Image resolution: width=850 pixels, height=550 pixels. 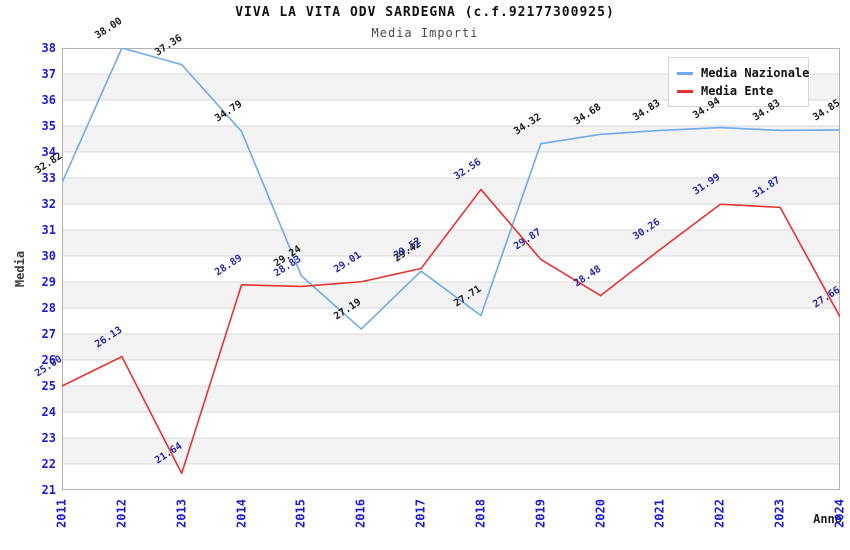 I want to click on y-tick-label: 25, so click(x=48, y=386).